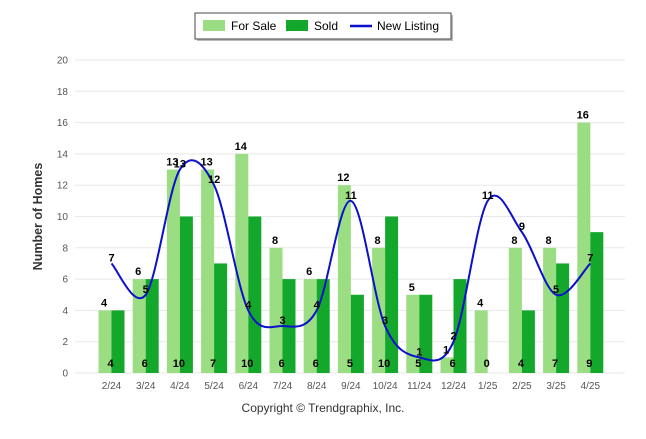  I want to click on data-label-new-listing: 2, so click(453, 337).